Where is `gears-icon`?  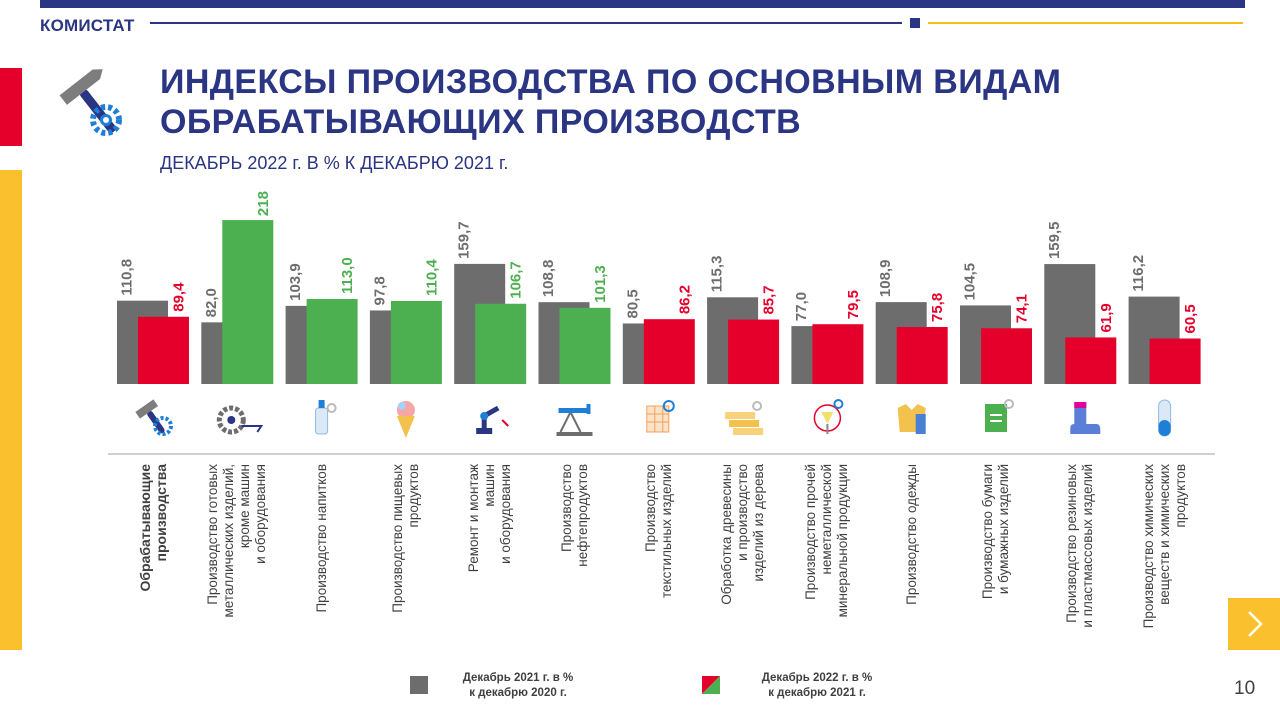
gears-icon is located at coordinates (240, 420).